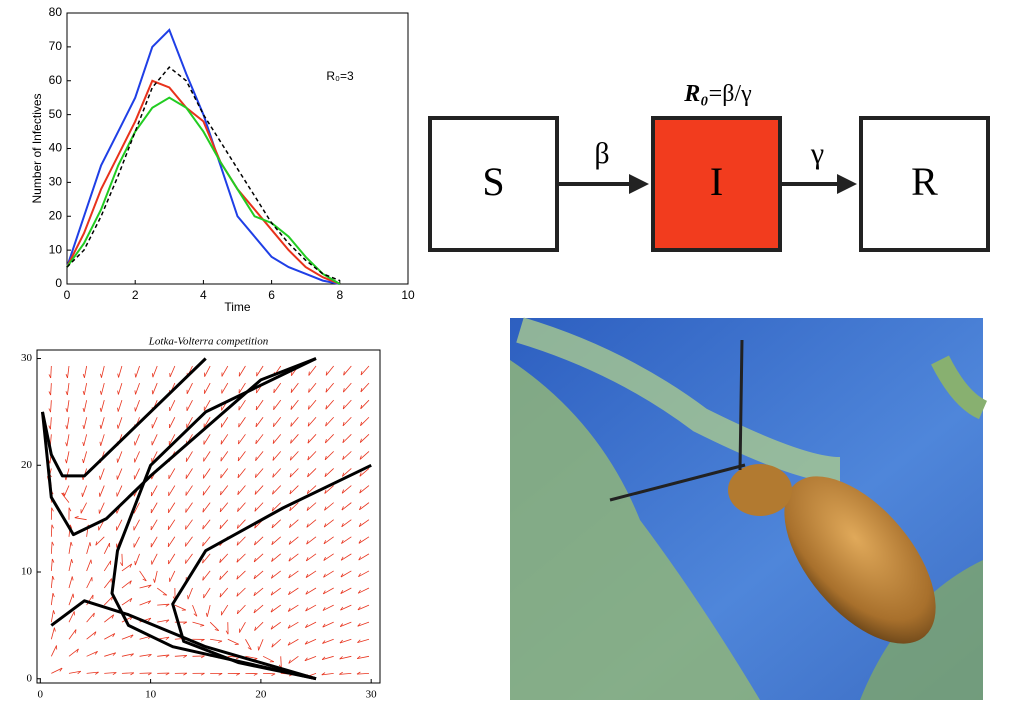  Describe the element at coordinates (924, 181) in the screenshot. I see `node-label: R` at that location.